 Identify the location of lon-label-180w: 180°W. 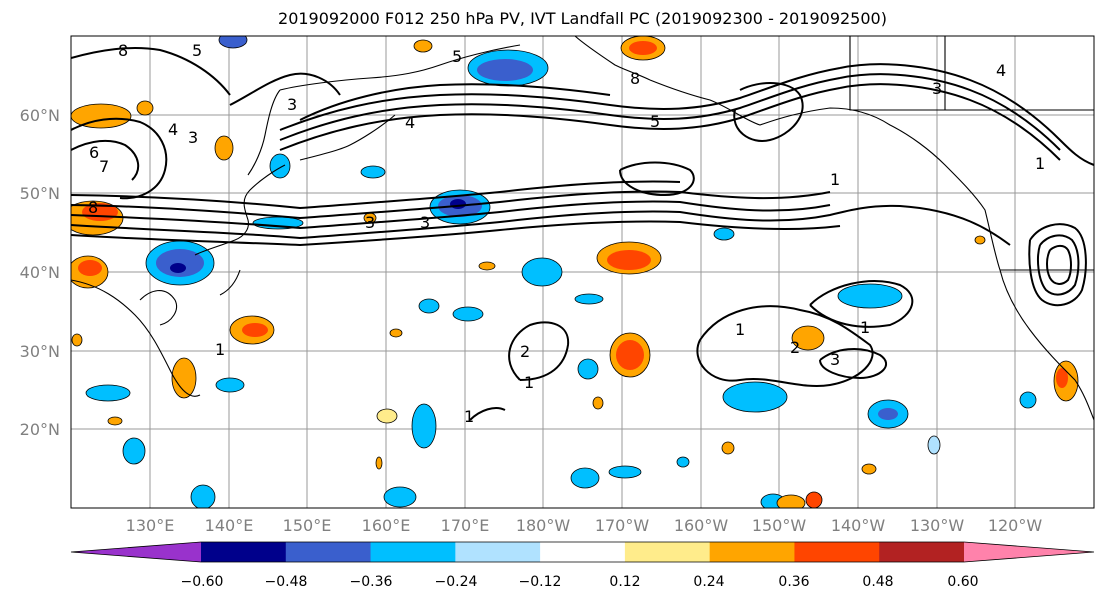
(543, 525).